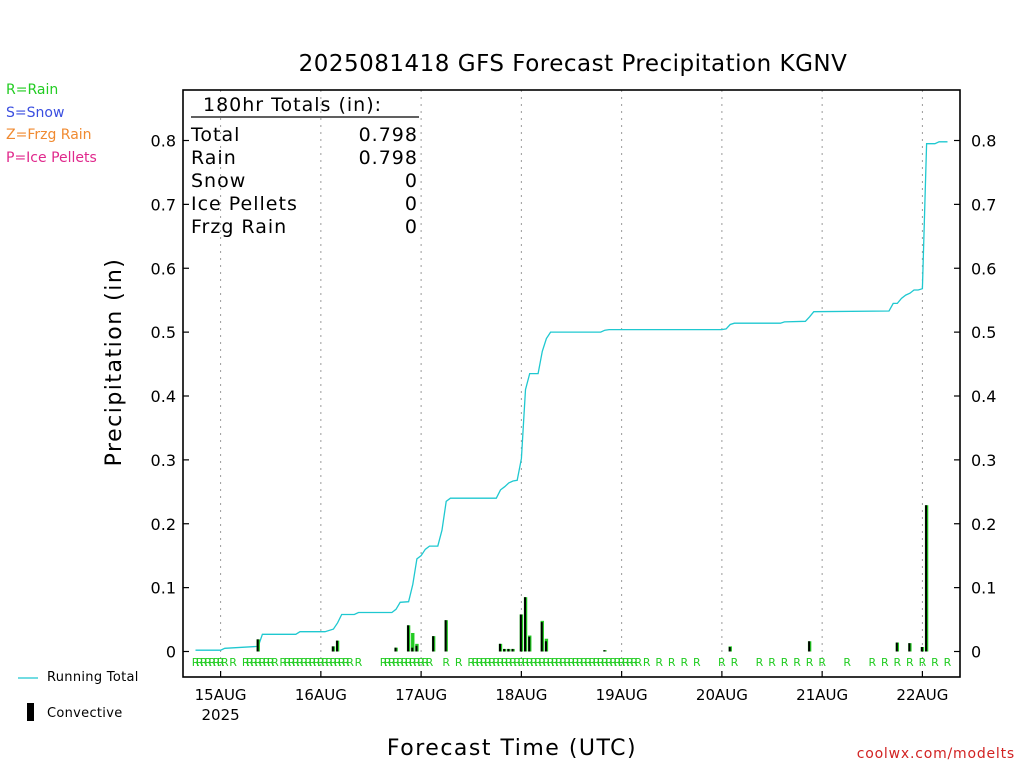  What do you see at coordinates (35, 113) in the screenshot?
I see `legend-snow: S=Snow` at bounding box center [35, 113].